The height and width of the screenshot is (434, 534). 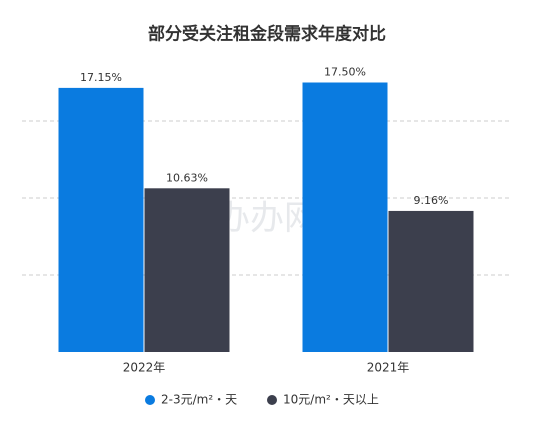 What do you see at coordinates (431, 200) in the screenshot?
I see `value-label: 9.16%` at bounding box center [431, 200].